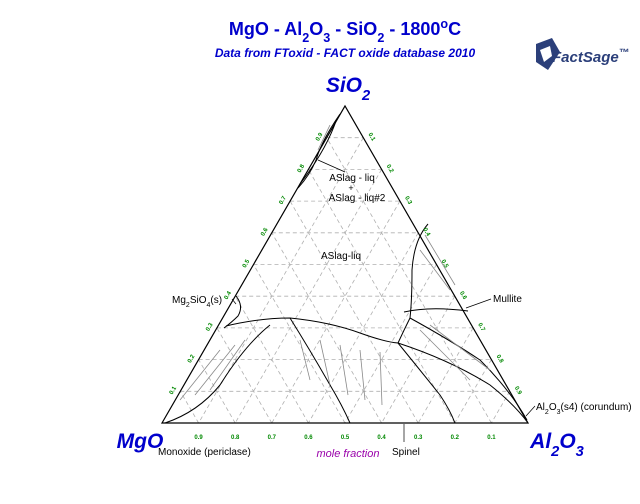 The height and width of the screenshot is (504, 640). Describe the element at coordinates (553, 407) in the screenshot. I see `region-part: O` at that location.